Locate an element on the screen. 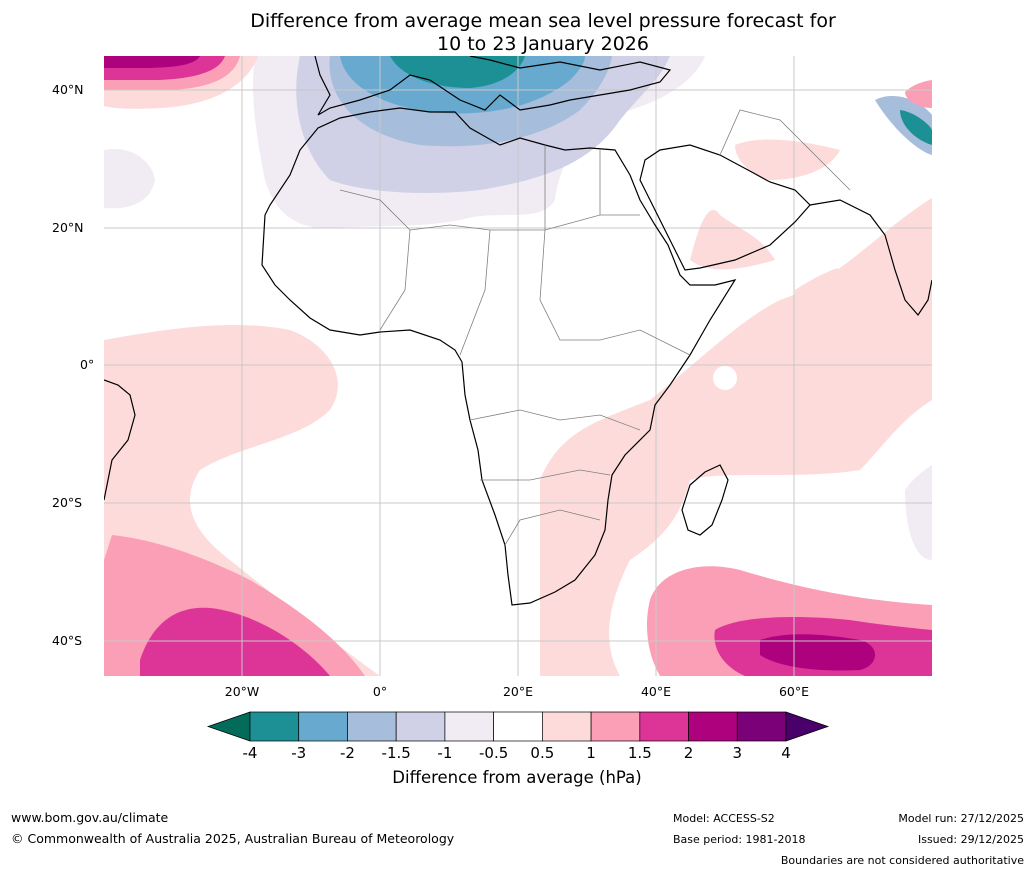 The width and height of the screenshot is (1035, 873). lat-label-20n: 20°N is located at coordinates (68, 227).